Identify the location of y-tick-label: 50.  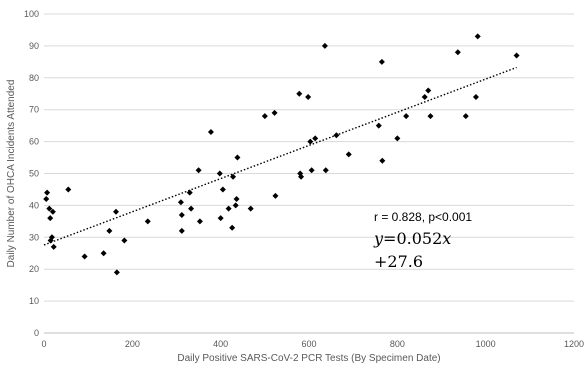
(34, 174).